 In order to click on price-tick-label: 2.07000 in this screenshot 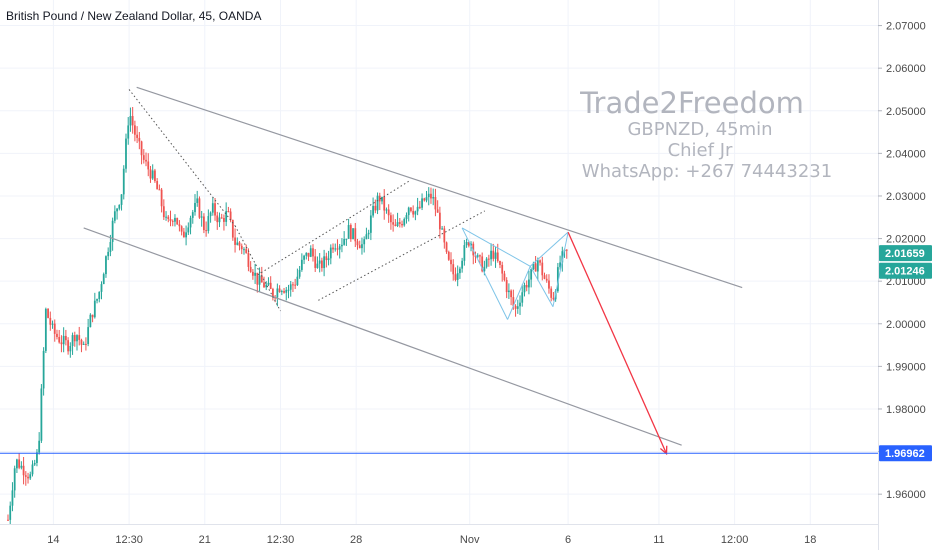, I will do `click(906, 27)`.